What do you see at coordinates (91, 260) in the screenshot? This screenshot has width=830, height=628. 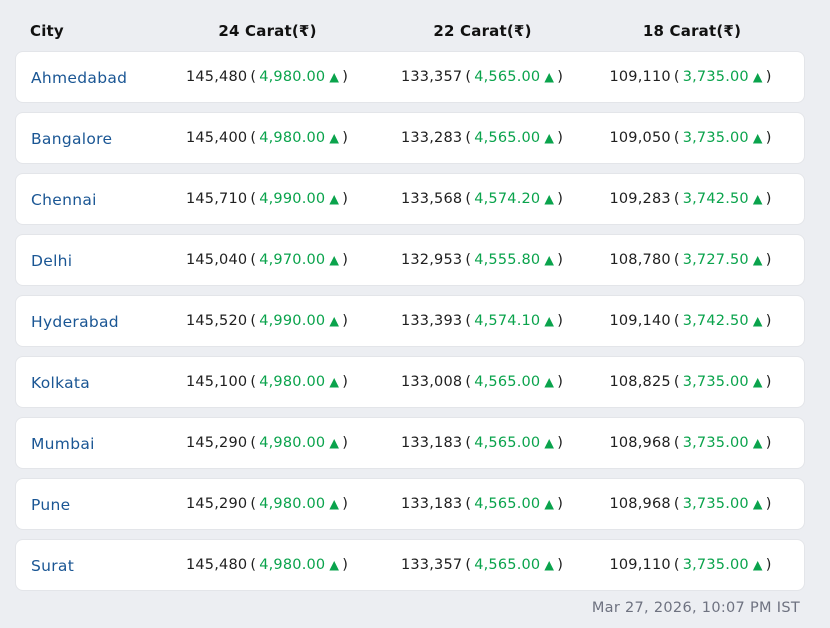 I see `city-cell: Delhi` at bounding box center [91, 260].